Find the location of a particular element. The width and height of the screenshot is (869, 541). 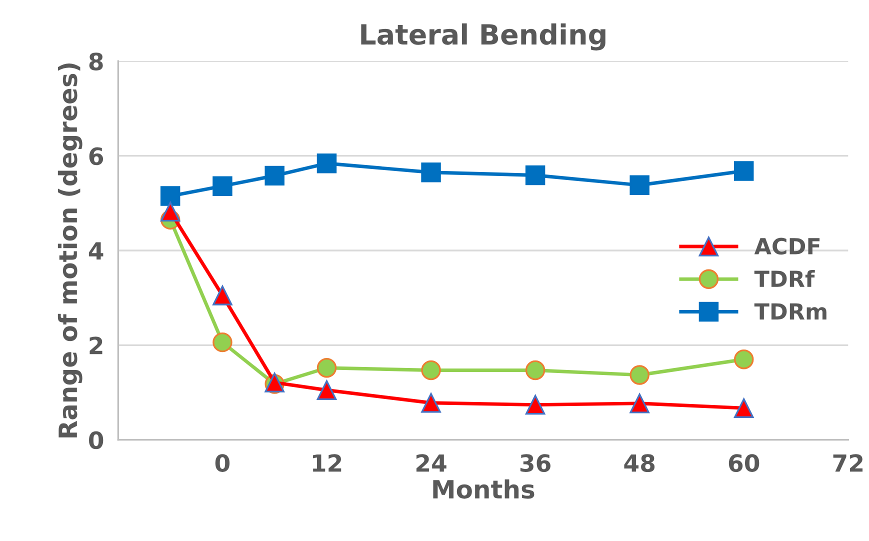

x-tick-label: 24 is located at coordinates (431, 463).